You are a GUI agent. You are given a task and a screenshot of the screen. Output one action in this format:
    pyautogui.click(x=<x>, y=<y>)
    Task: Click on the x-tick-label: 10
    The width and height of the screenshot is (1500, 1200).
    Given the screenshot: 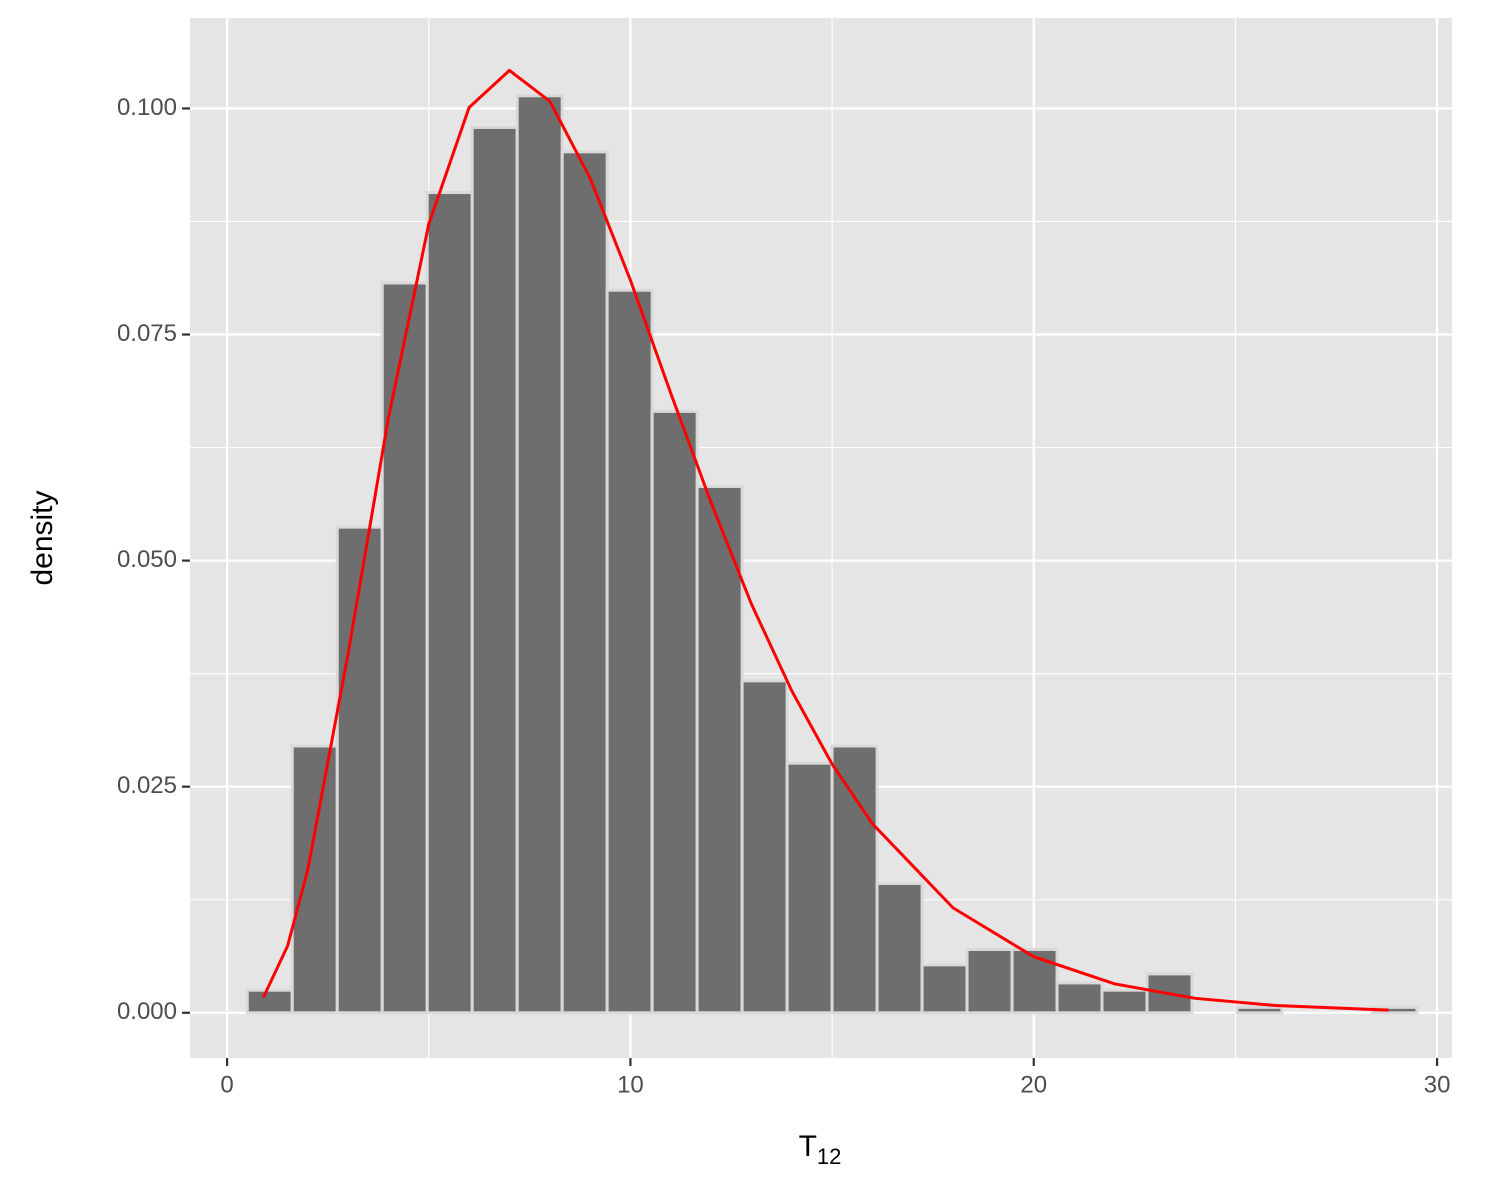 What is the action you would take?
    pyautogui.click(x=630, y=1084)
    